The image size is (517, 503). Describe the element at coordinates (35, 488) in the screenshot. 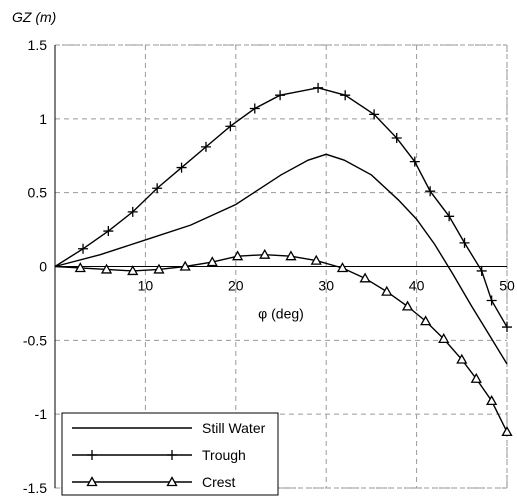

I see `y-tick-label: -1.5` at that location.